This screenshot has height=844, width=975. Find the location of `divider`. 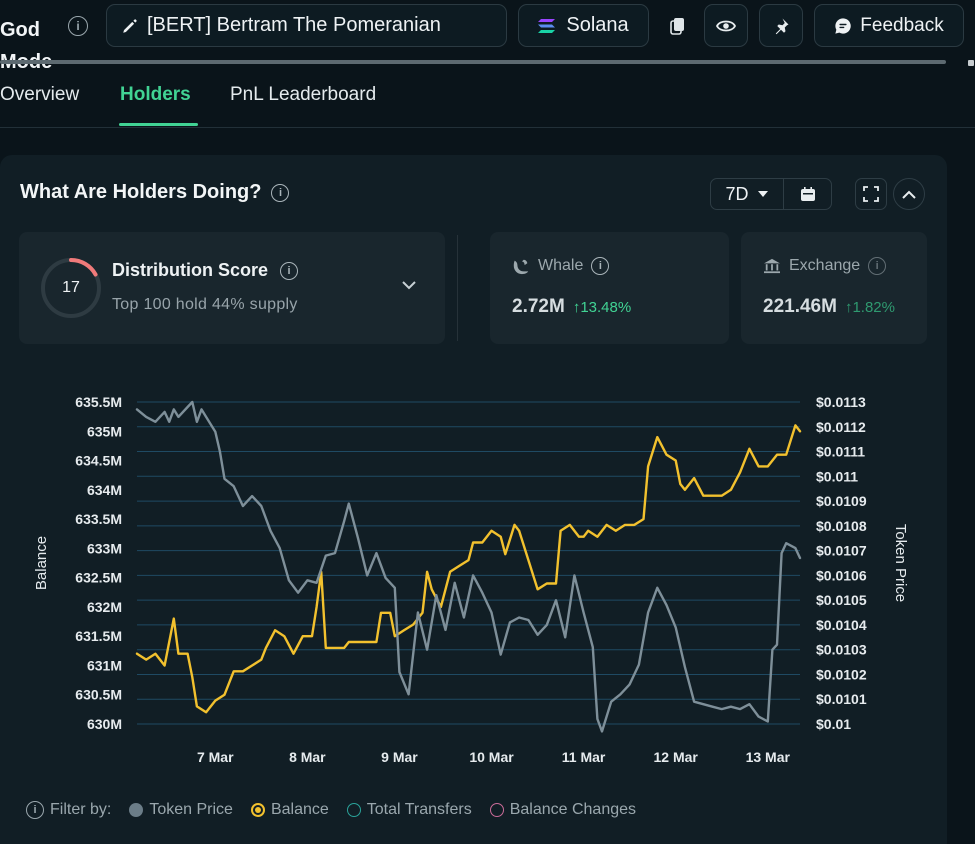

divider is located at coordinates (457, 288).